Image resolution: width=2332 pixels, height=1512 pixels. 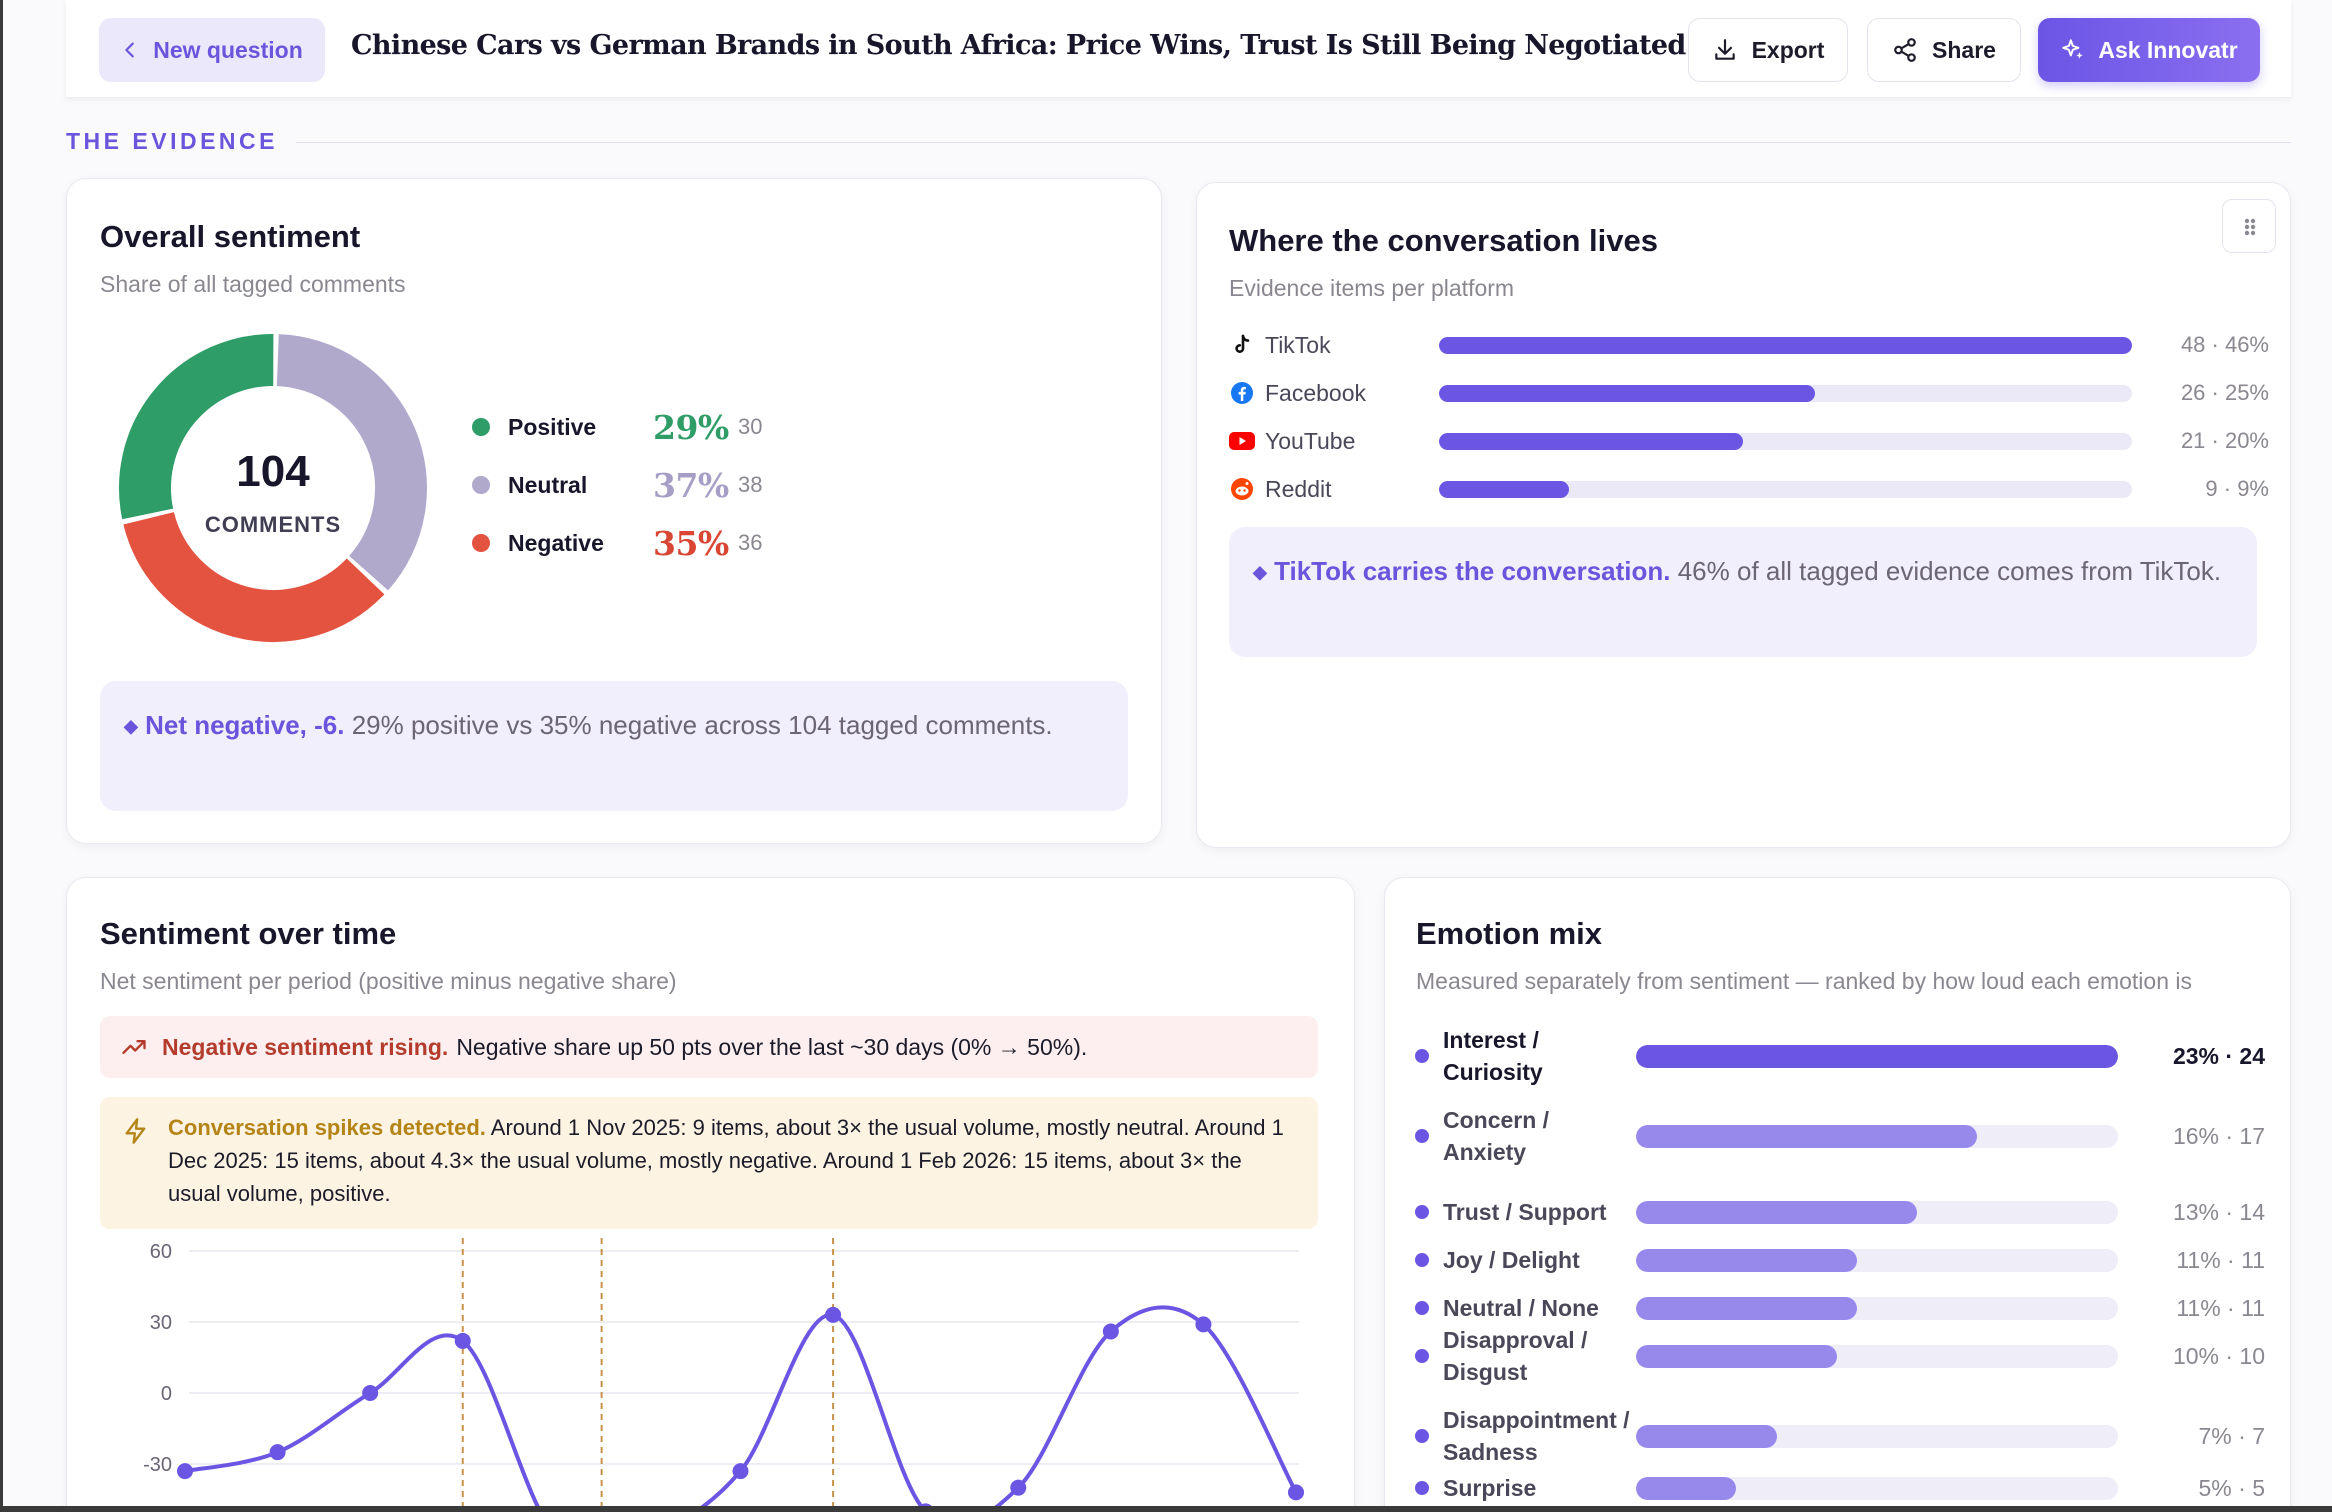 I want to click on section-divider, so click(x=1293, y=142).